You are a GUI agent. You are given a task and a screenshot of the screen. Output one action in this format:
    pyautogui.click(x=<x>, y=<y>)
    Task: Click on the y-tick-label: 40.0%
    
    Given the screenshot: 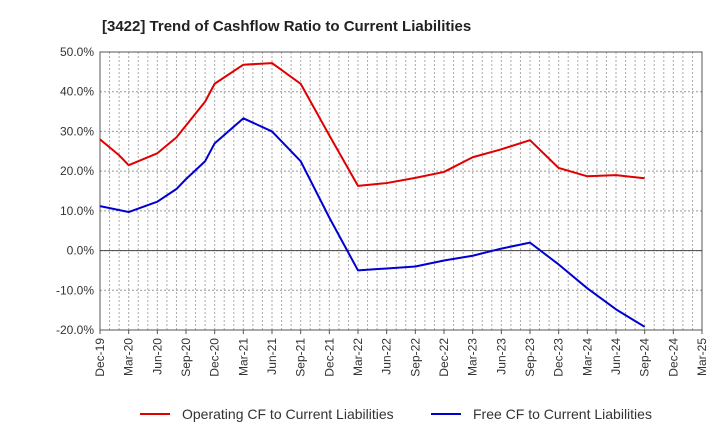 What is the action you would take?
    pyautogui.click(x=77, y=92)
    